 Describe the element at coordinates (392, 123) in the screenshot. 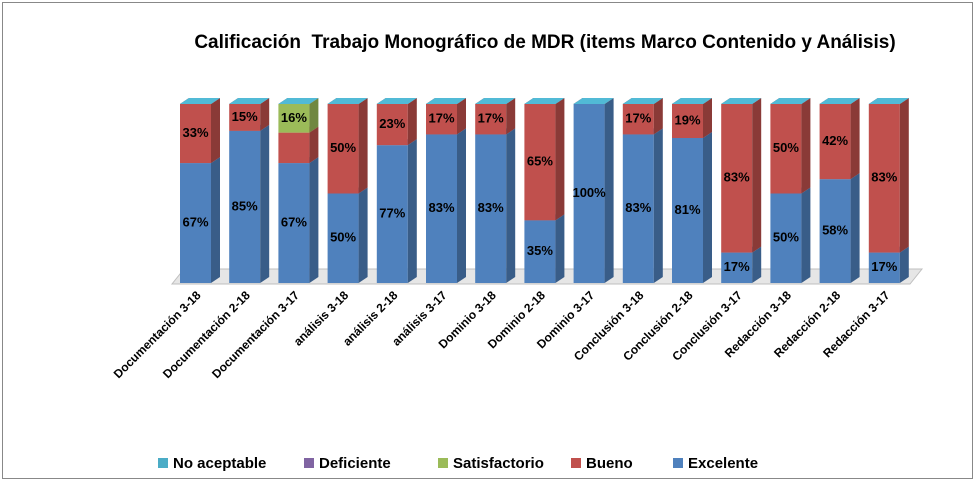

I see `data-label: 23%` at that location.